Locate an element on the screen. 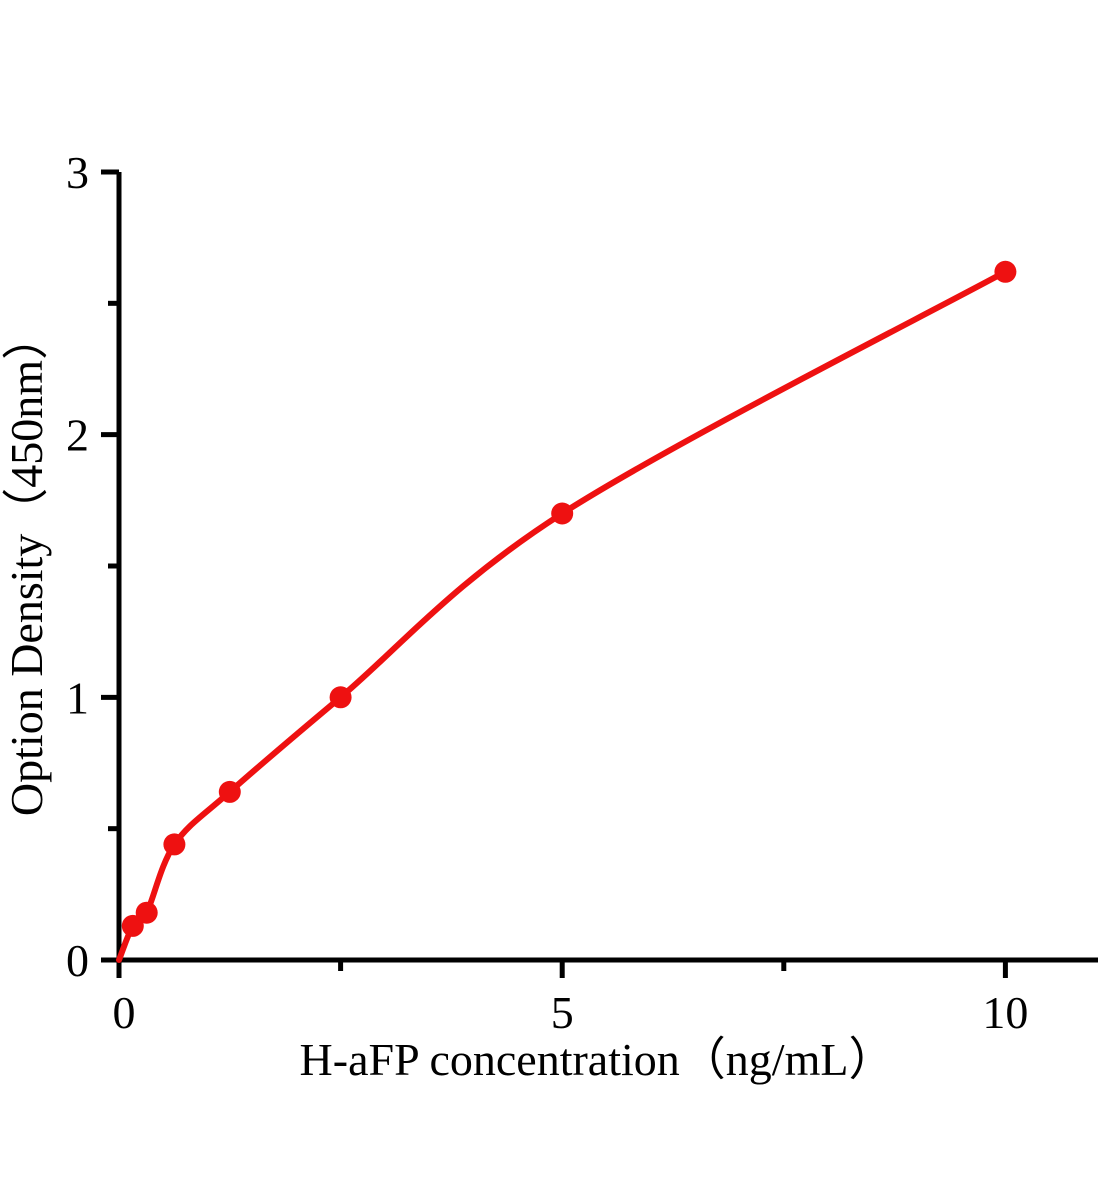  y-axis-title: Option Density（450nm） is located at coordinates (26, 565).